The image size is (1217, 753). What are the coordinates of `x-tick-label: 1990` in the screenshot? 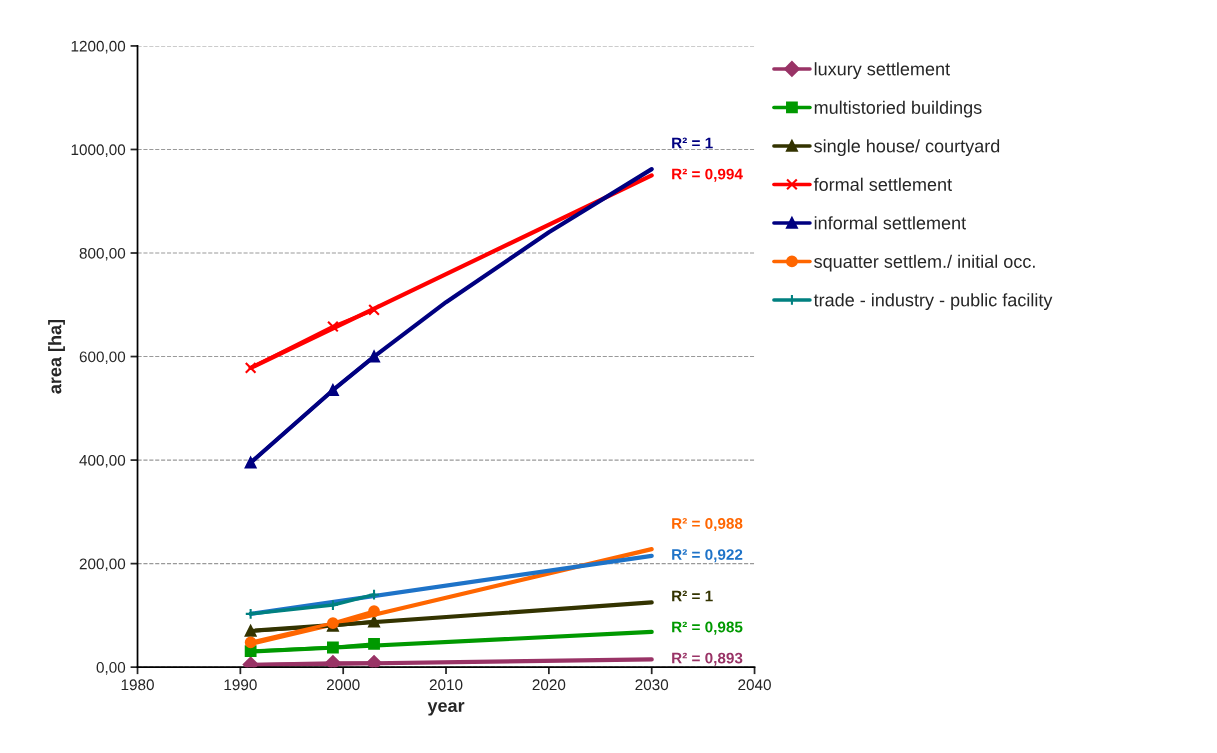 It's located at (240, 685).